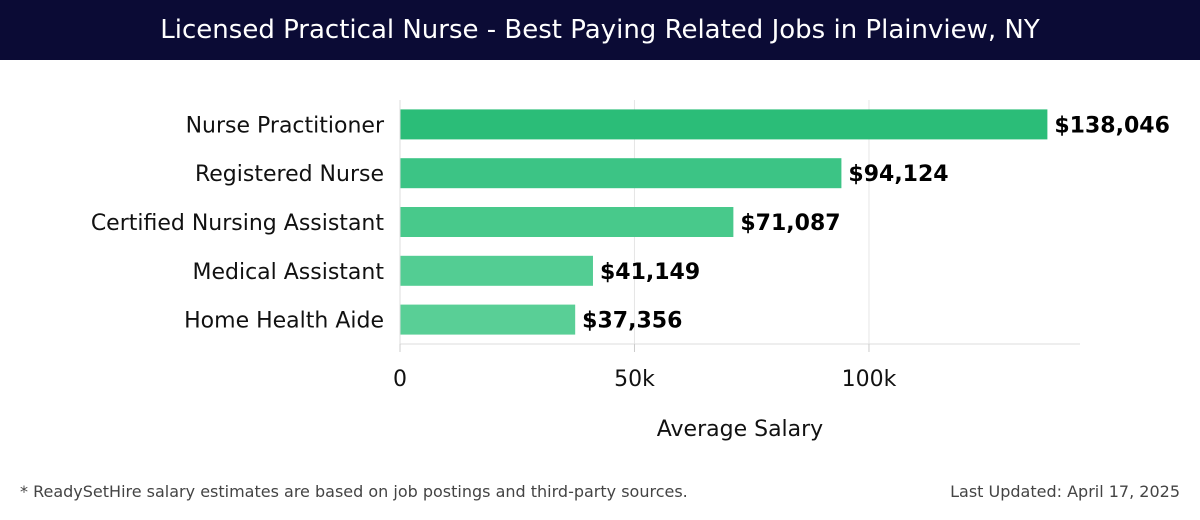 Image resolution: width=1200 pixels, height=520 pixels. Describe the element at coordinates (634, 379) in the screenshot. I see `x-tick-label: 50k` at that location.